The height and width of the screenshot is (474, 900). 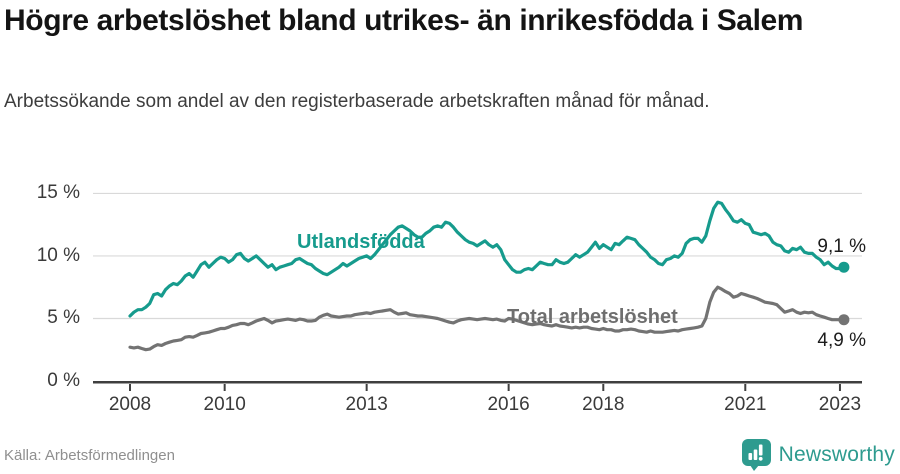 I want to click on x-axis-label: 2018, so click(x=603, y=404).